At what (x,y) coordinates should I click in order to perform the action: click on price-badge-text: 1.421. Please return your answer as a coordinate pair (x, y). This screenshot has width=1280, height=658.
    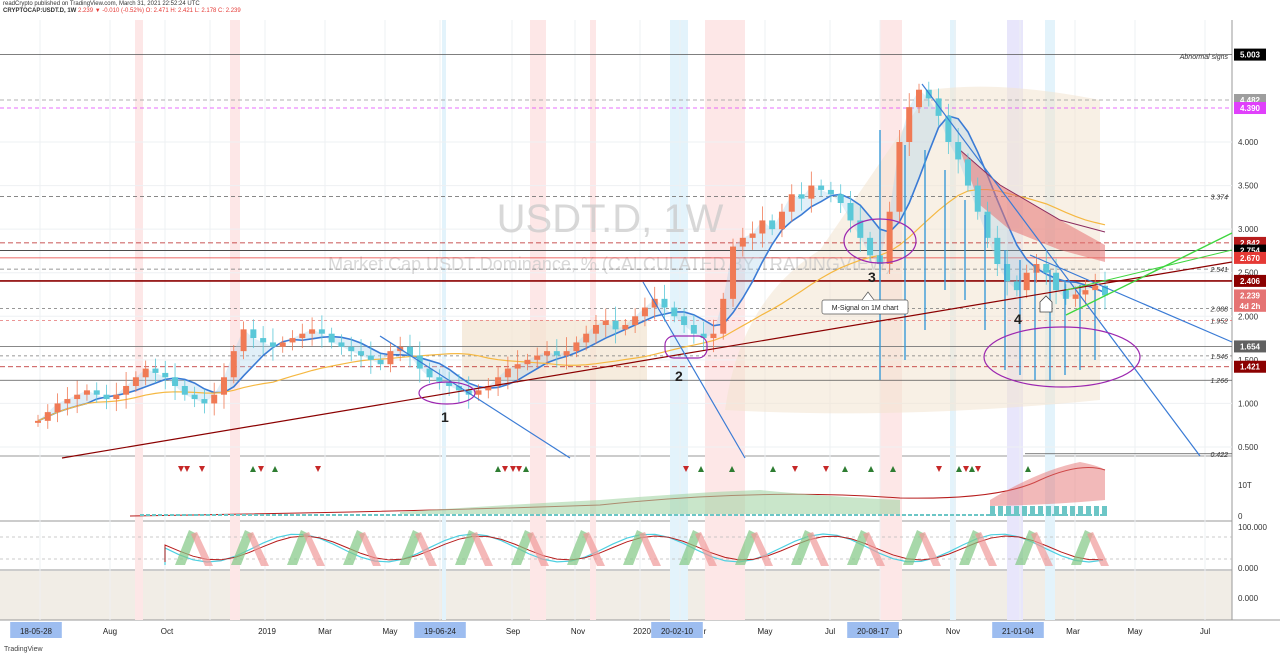
    Looking at the image, I should click on (1250, 367).